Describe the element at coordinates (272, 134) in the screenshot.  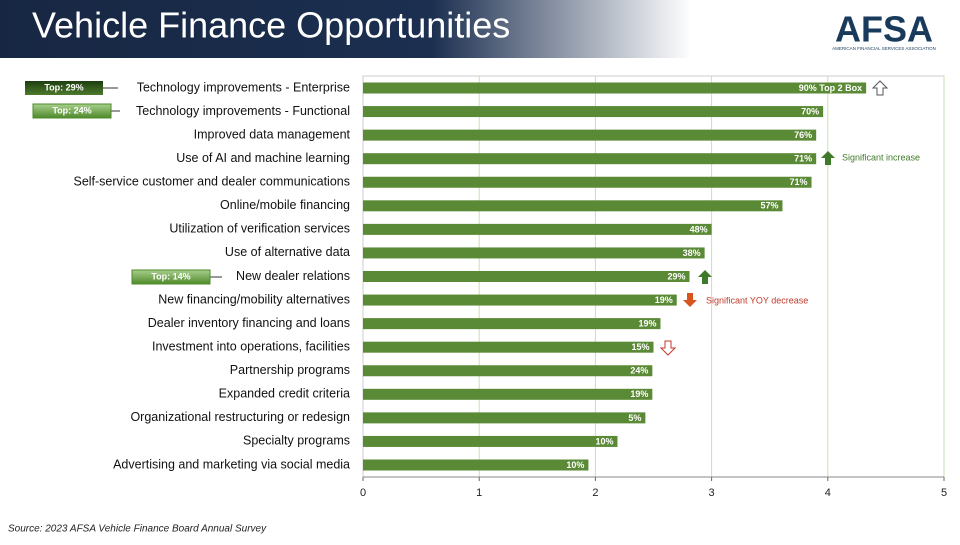
I see `y-tick-label: Improved data management` at that location.